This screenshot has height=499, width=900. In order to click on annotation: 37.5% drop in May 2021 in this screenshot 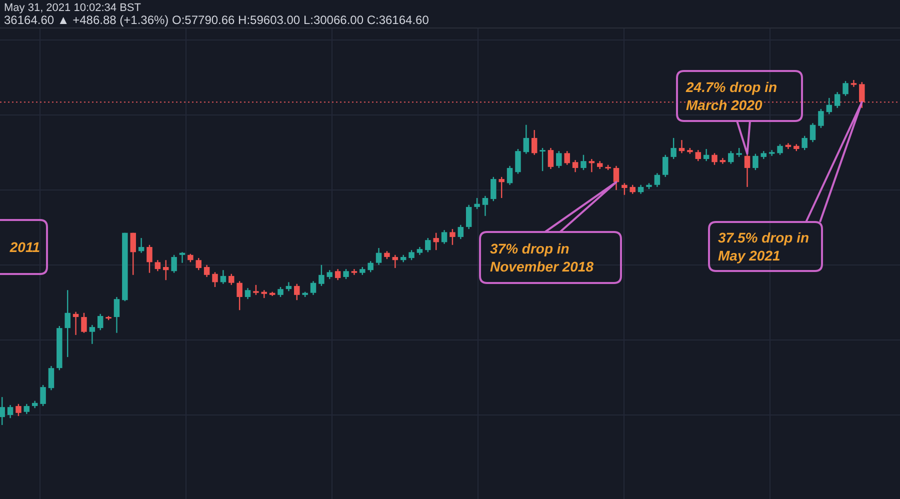, I will do `click(764, 247)`.